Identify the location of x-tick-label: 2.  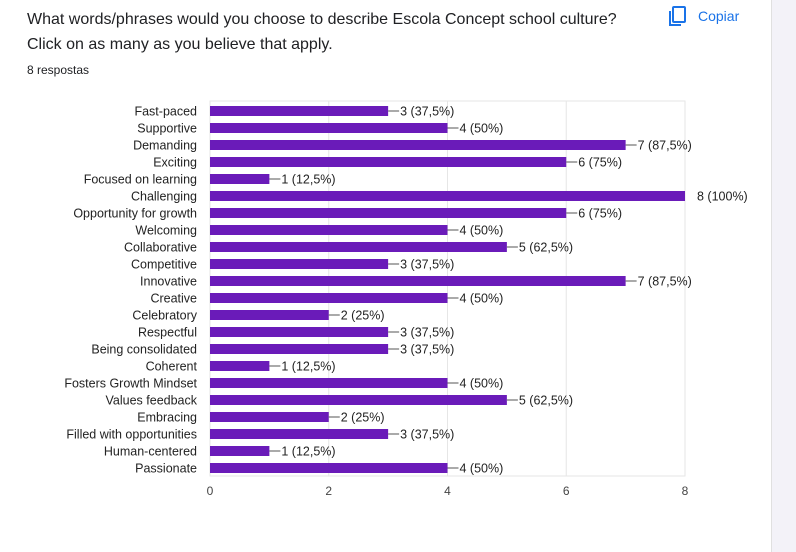
(328, 491).